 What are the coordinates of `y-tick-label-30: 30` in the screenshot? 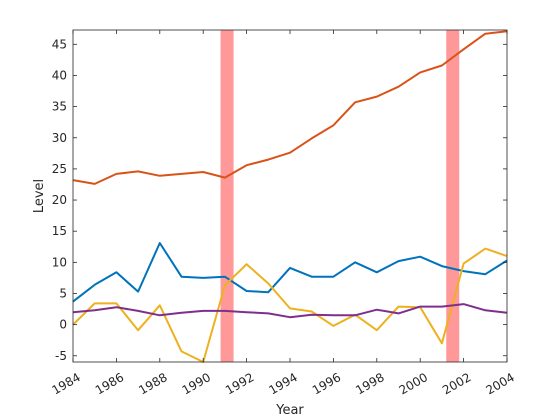 It's located at (59, 138).